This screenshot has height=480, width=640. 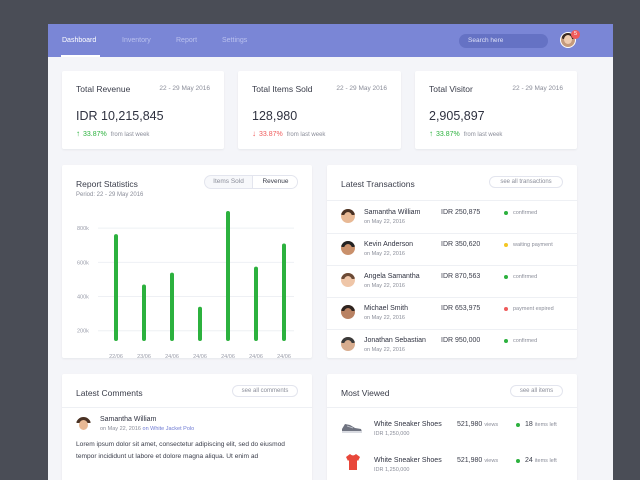 What do you see at coordinates (461, 308) in the screenshot?
I see `transaction-amount: IDR 653,975` at bounding box center [461, 308].